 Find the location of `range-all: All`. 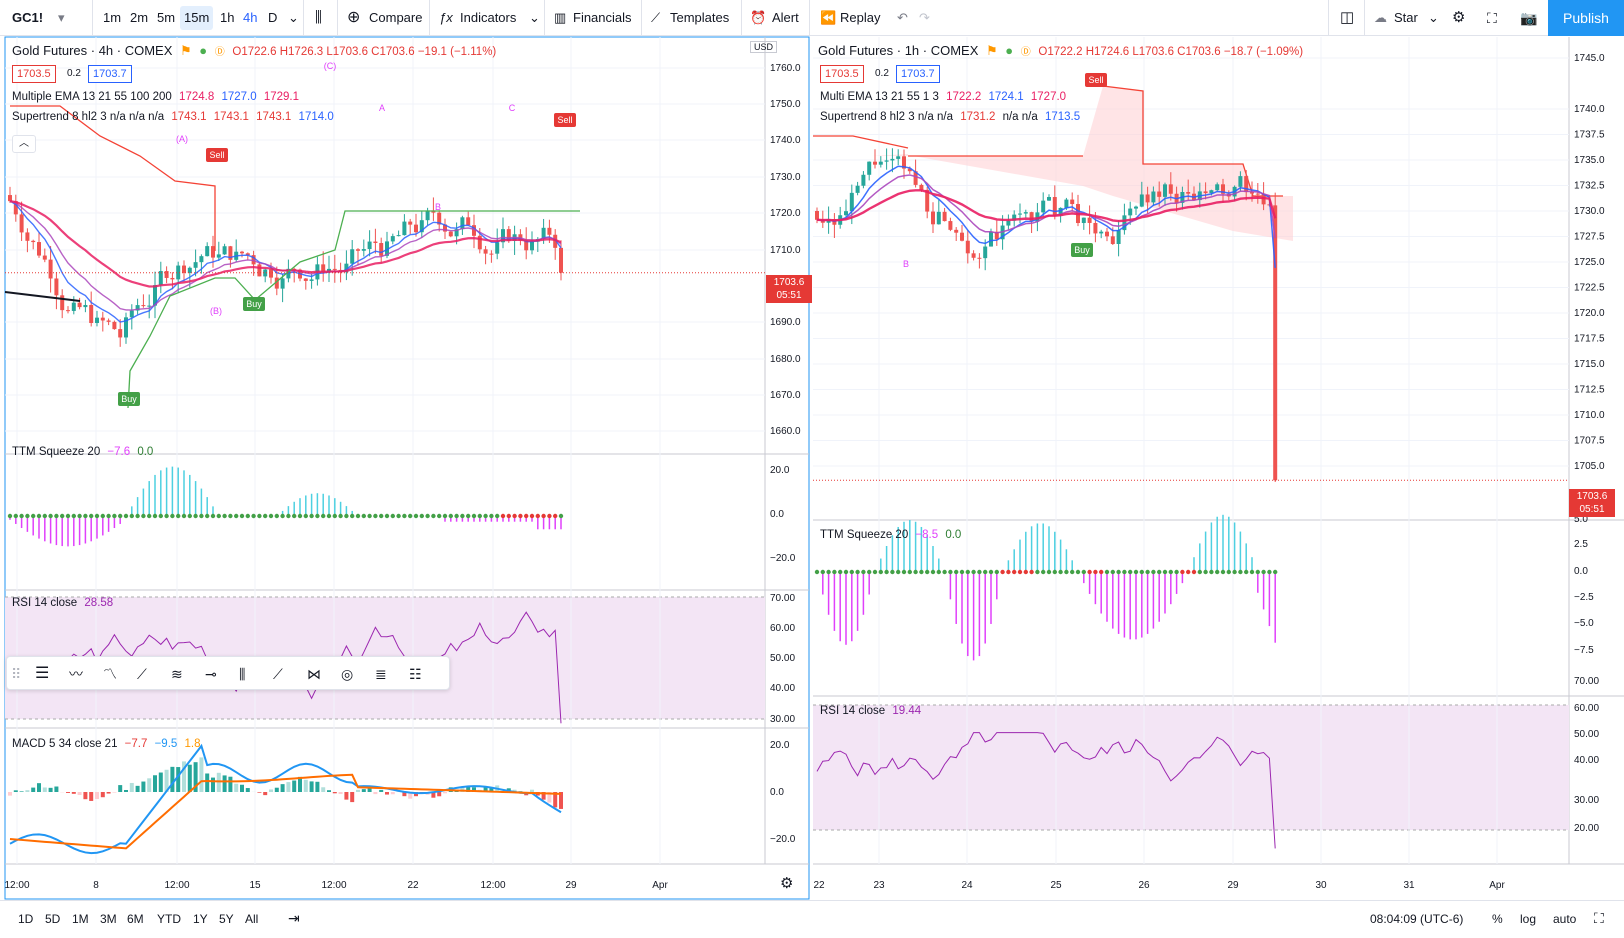

range-all: All is located at coordinates (252, 919).